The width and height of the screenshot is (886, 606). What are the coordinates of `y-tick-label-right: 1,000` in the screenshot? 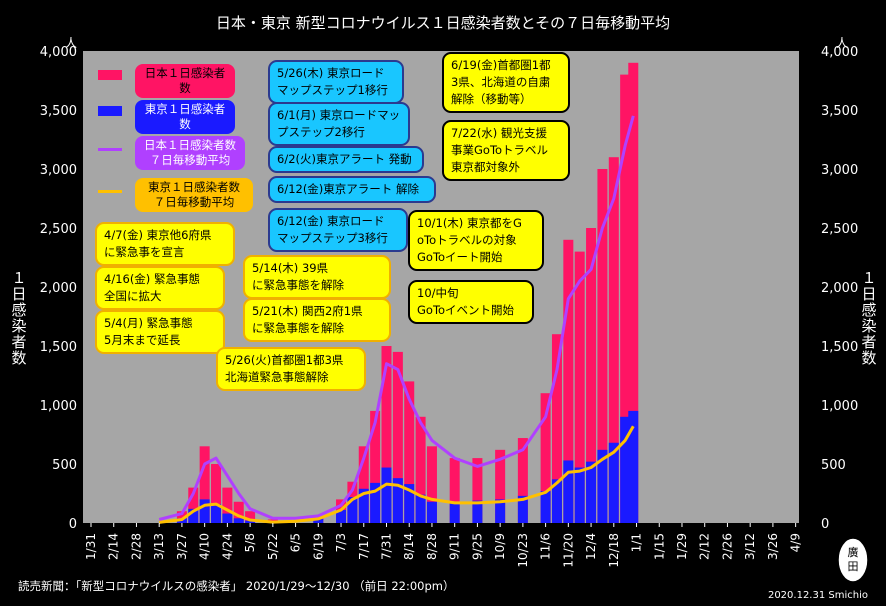 It's located at (839, 406).